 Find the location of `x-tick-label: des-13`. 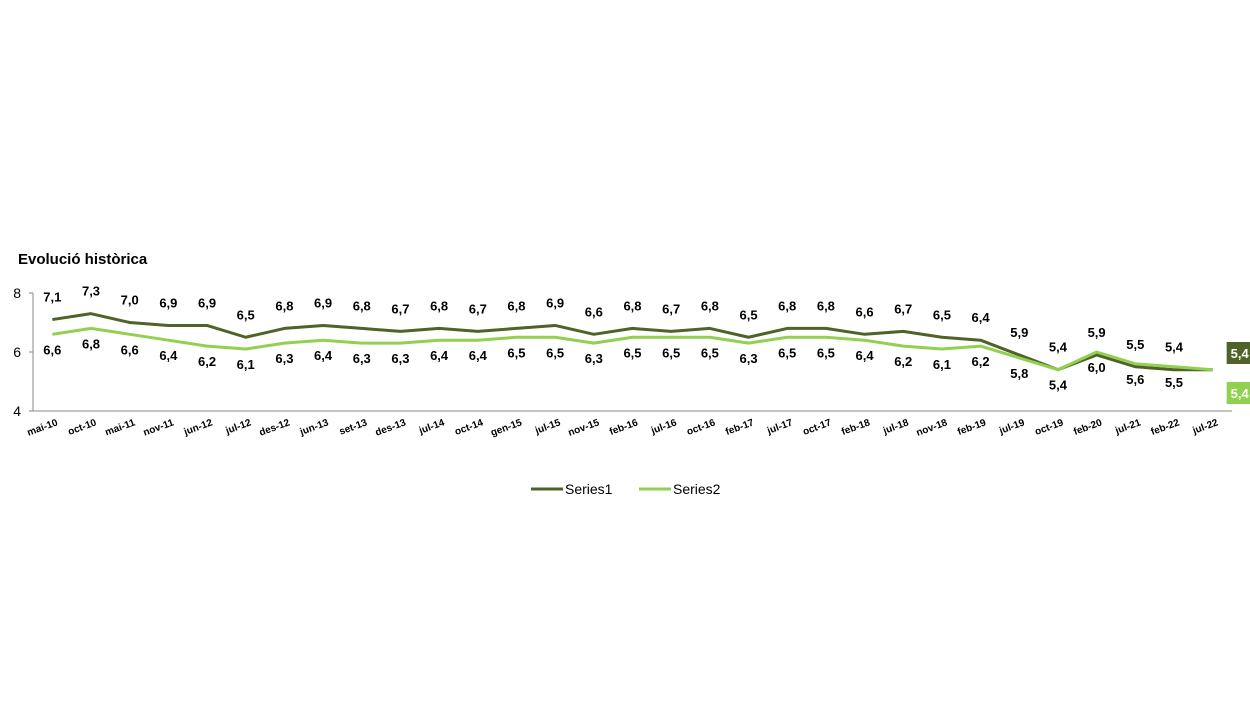

x-tick-label: des-13 is located at coordinates (391, 427).